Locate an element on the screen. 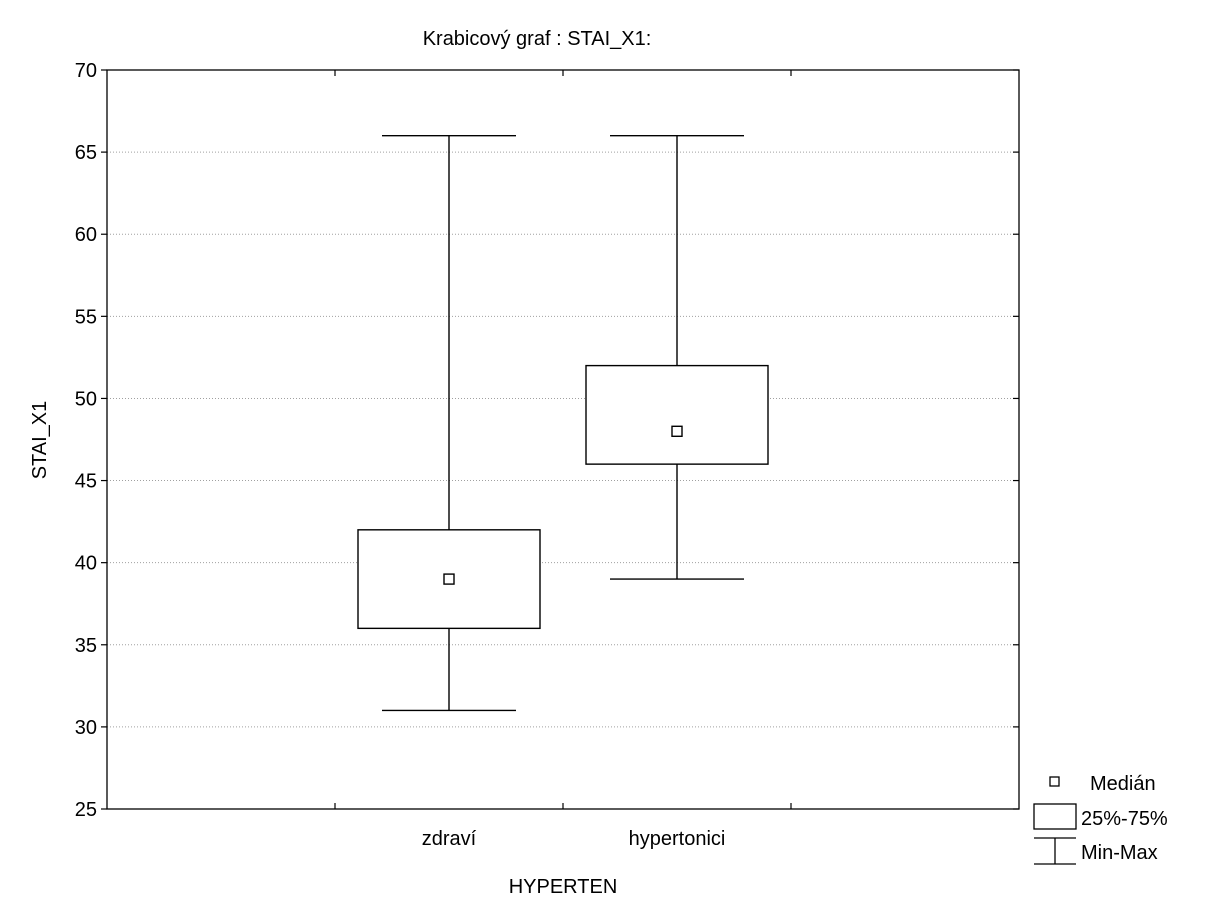 The image size is (1223, 907). x-tick-label: hypertonici is located at coordinates (677, 839).